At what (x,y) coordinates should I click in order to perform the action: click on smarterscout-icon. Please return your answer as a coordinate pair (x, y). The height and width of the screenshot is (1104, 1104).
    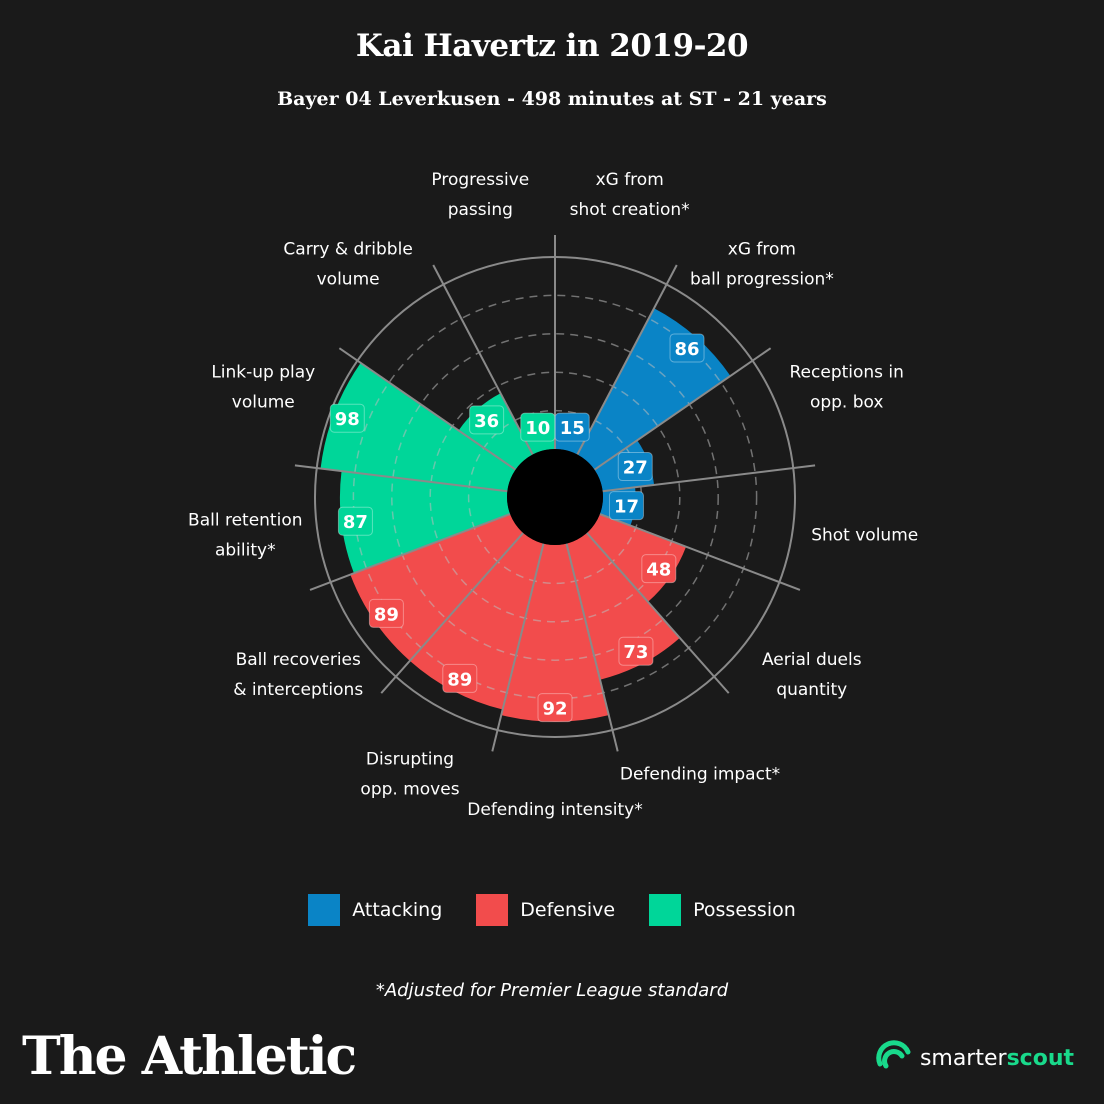
    Looking at the image, I should click on (893, 1054).